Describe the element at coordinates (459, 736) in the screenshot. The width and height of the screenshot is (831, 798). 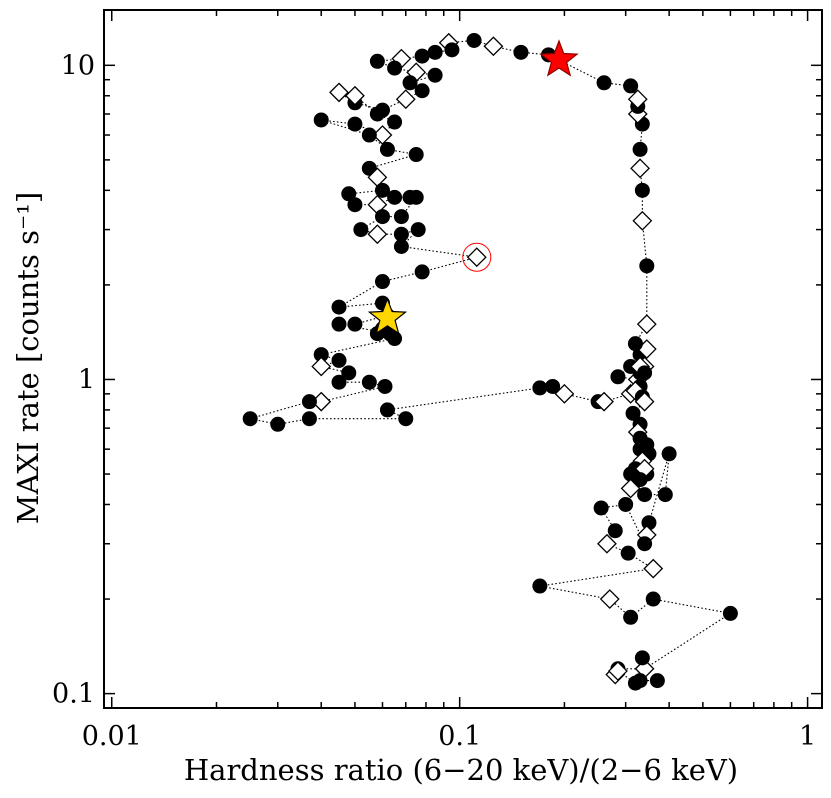
I see `x-tick-label-0.1: 0.1` at that location.